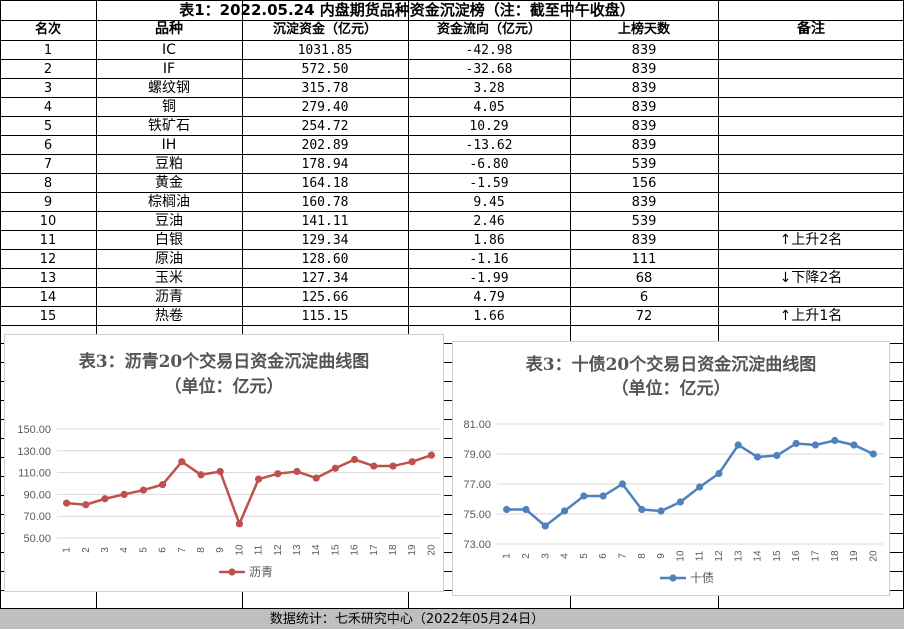  I want to click on table-cell-amount: 164.18, so click(325, 183).